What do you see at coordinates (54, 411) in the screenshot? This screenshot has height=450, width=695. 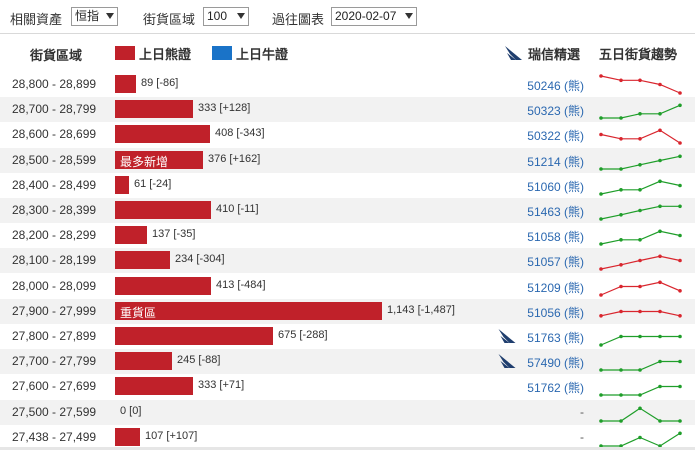 I see `range-cell: 27,500 - 27,599` at bounding box center [54, 411].